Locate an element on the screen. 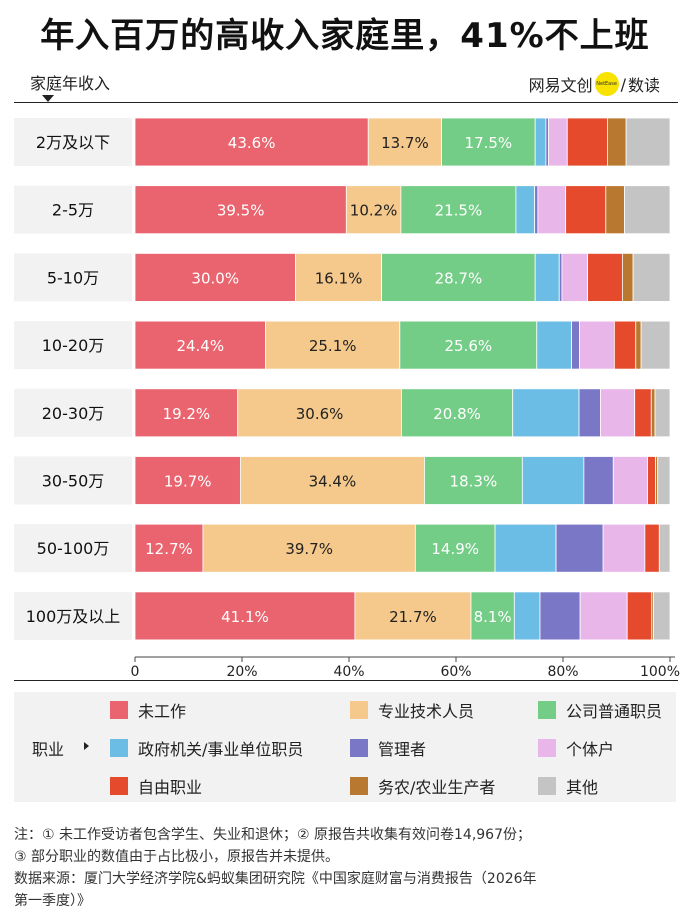 The image size is (690, 918). legend-item: 自由职业 is located at coordinates (156, 786).